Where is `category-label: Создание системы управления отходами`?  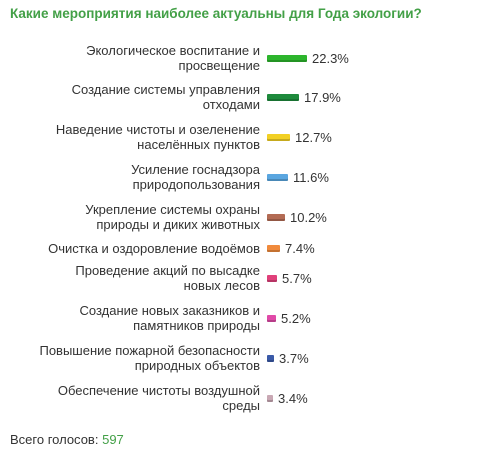
category-label: Создание системы управления отходами is located at coordinates (135, 97).